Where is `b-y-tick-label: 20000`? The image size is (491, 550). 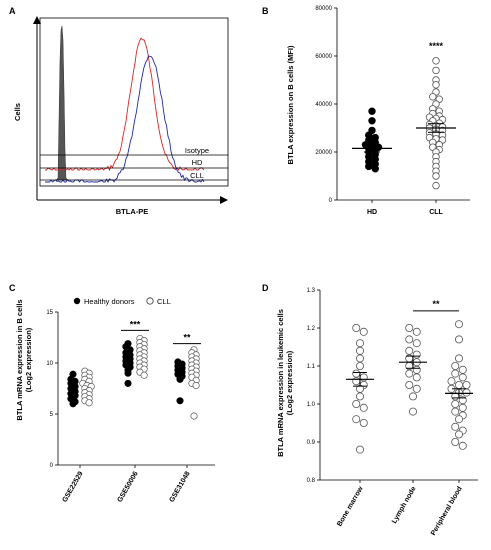
b-y-tick-label: 20000 is located at coordinates (323, 153).